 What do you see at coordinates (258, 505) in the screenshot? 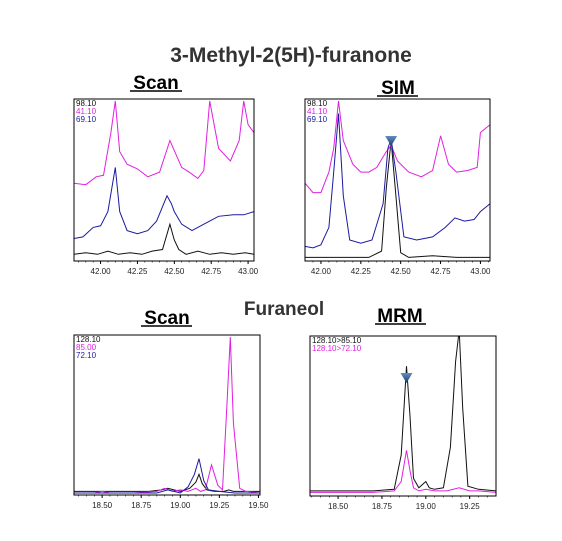
I see `x-tick-label: 19.50` at bounding box center [258, 505].